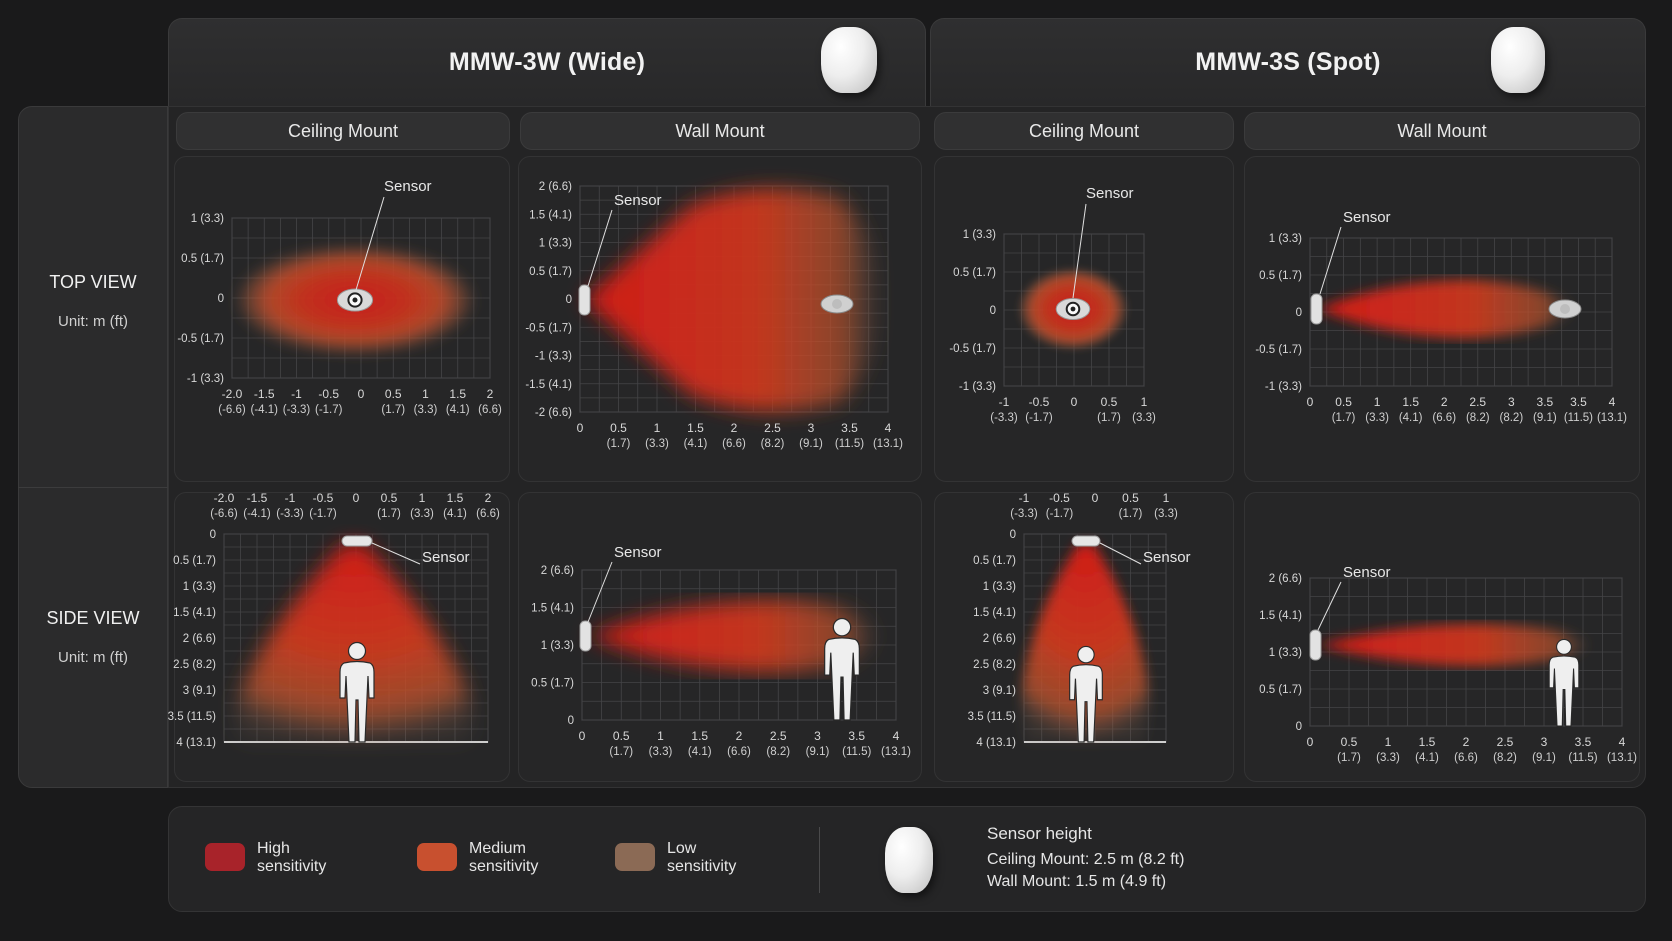  Describe the element at coordinates (1427, 742) in the screenshot. I see `x-tick-label: 1.5` at that location.